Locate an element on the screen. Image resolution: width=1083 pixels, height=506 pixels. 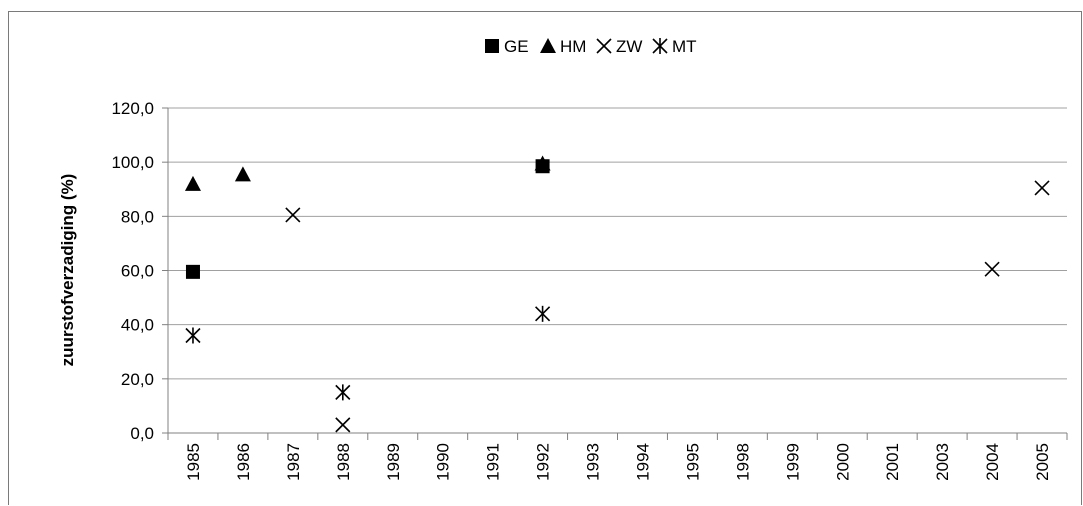
legend-label-hm: HM is located at coordinates (573, 46).